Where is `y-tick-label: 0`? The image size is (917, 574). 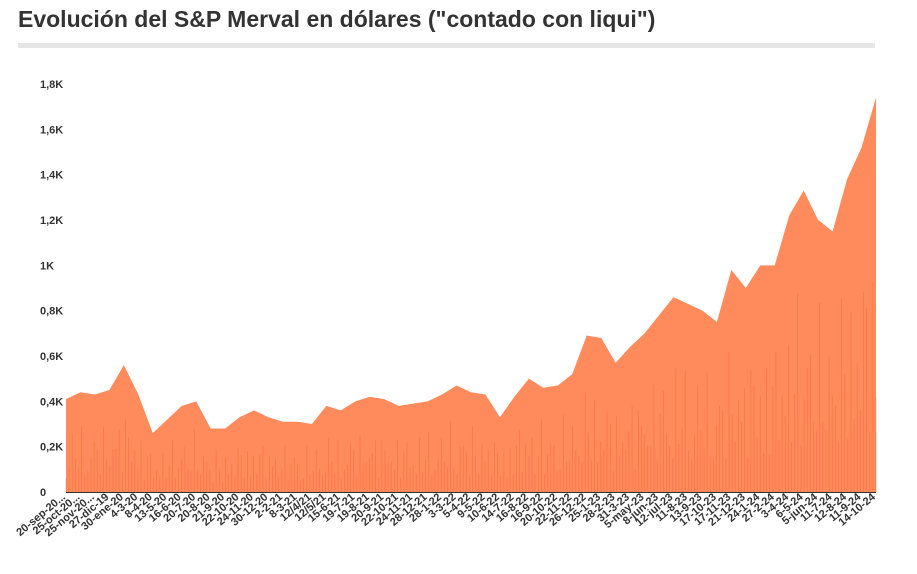 y-tick-label: 0 is located at coordinates (43, 493).